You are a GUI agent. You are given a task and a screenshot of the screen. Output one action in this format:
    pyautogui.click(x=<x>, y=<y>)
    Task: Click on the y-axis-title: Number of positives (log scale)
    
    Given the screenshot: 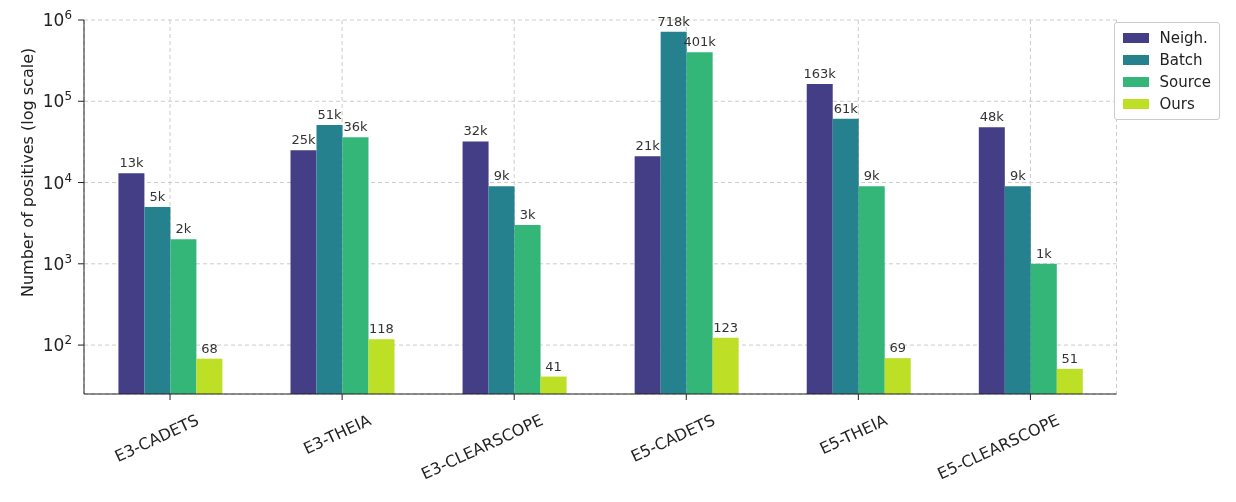 What is the action you would take?
    pyautogui.click(x=27, y=172)
    